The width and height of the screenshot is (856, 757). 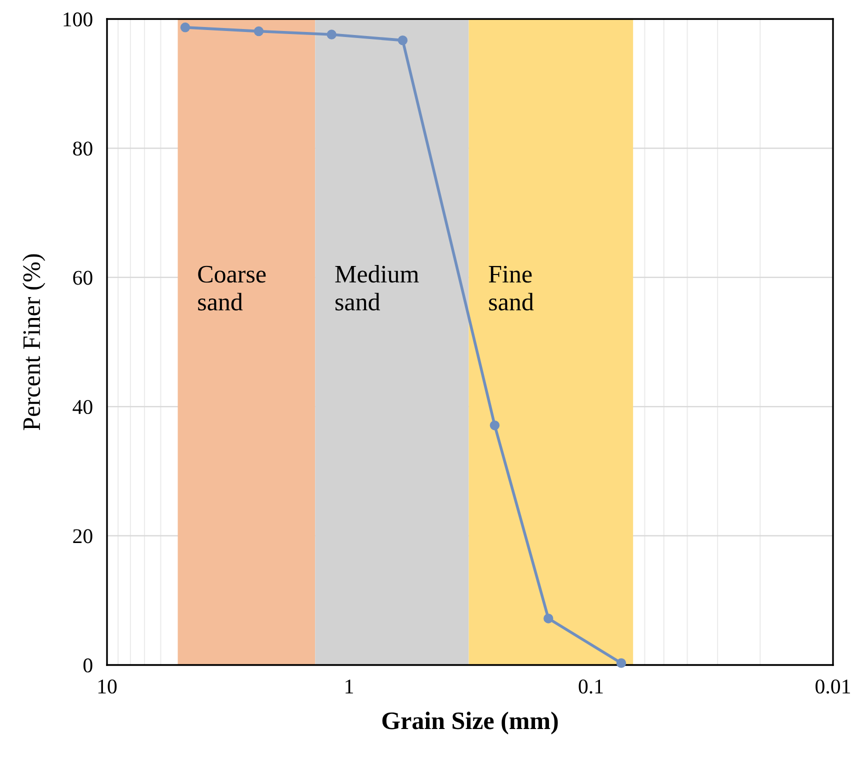 What do you see at coordinates (377, 288) in the screenshot?
I see `band-label: Medium sand` at bounding box center [377, 288].